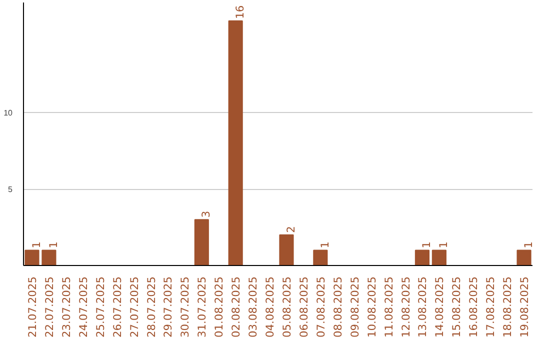 The height and width of the screenshot is (340, 540). Describe the element at coordinates (202, 307) in the screenshot. I see `x-tick-label: 31.07.2025` at that location.